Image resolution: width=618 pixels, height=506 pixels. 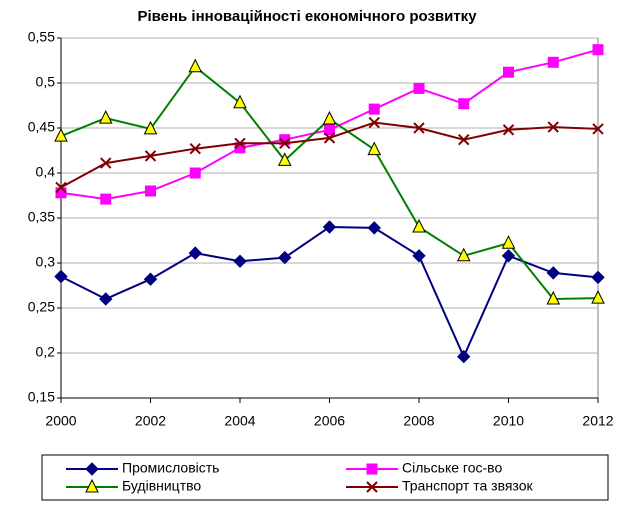 I want to click on y-tick-label: 0,4, so click(x=46, y=172).